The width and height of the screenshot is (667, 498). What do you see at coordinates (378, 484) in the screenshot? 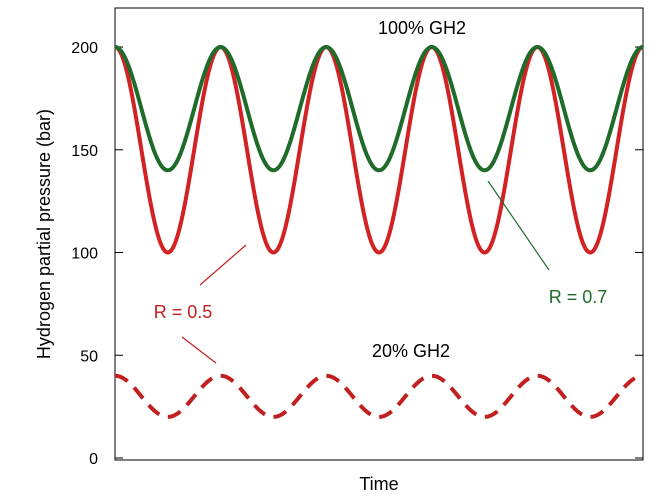
I see `x-axis-label: Time` at bounding box center [378, 484].